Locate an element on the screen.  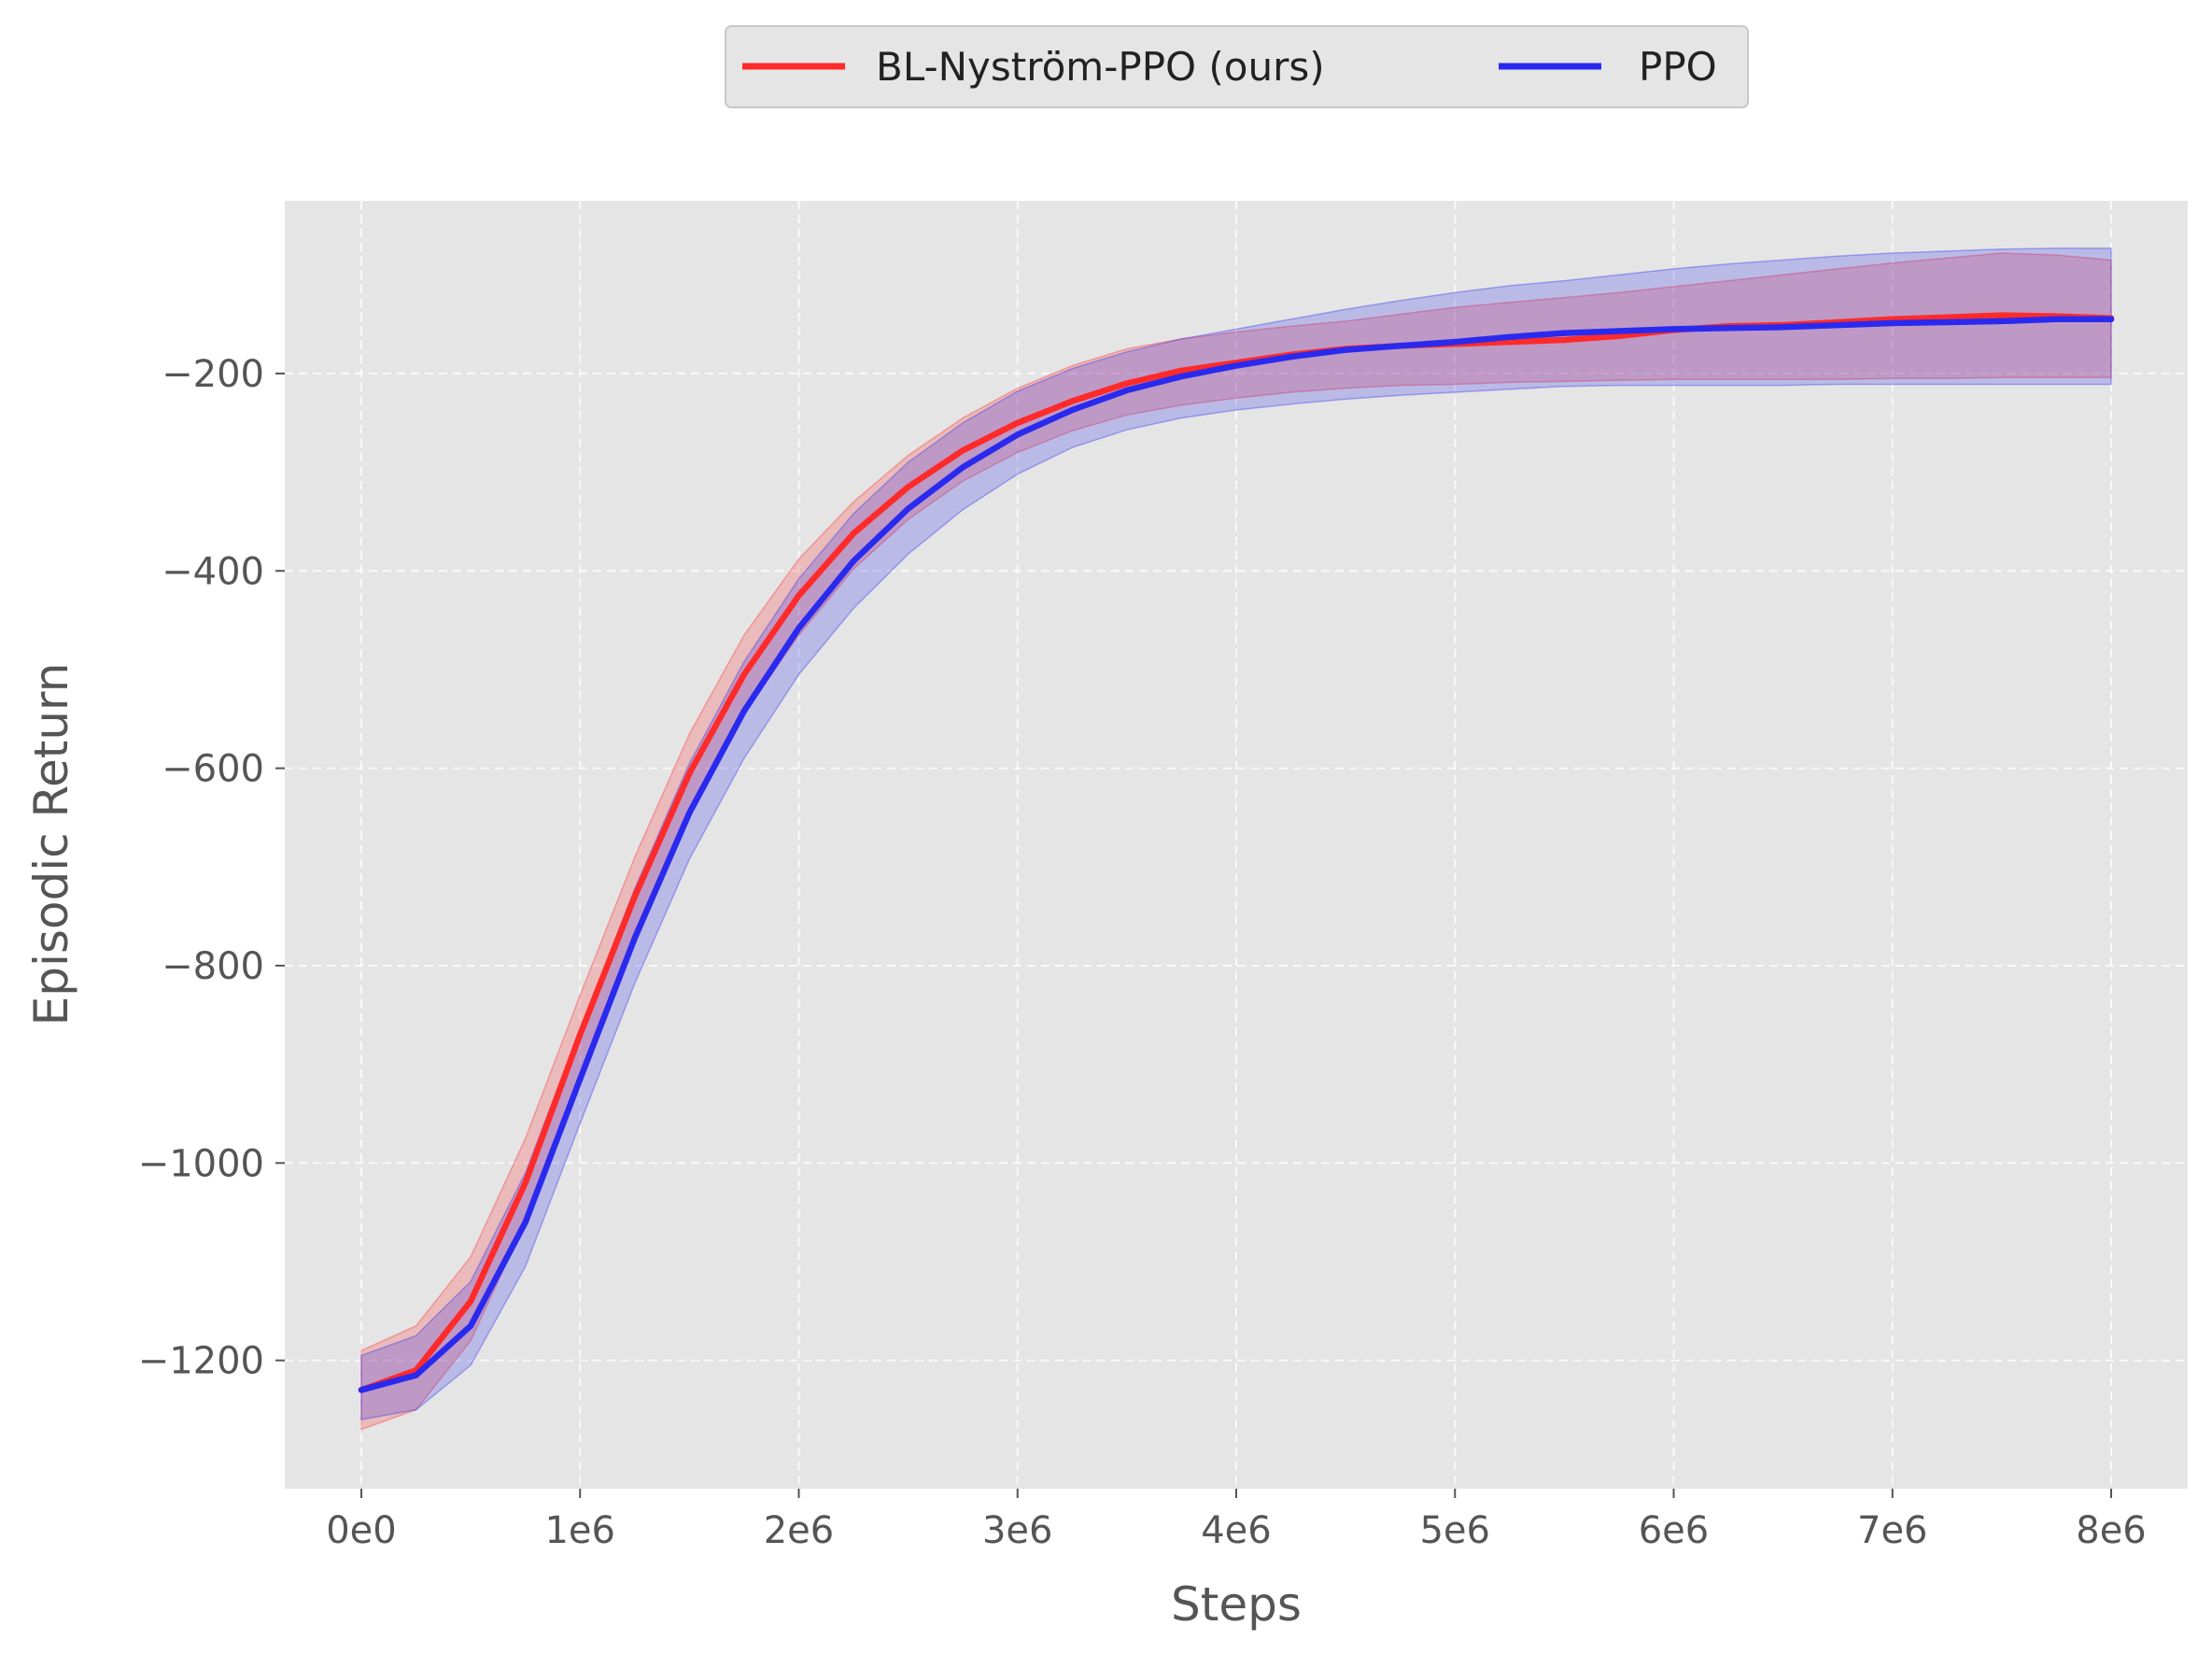
x-tick-label: 2e6 is located at coordinates (799, 1530).